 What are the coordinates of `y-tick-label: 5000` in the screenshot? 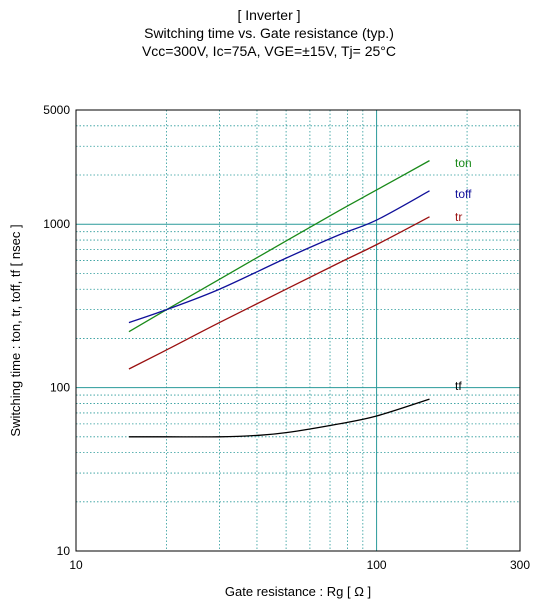 It's located at (56, 110).